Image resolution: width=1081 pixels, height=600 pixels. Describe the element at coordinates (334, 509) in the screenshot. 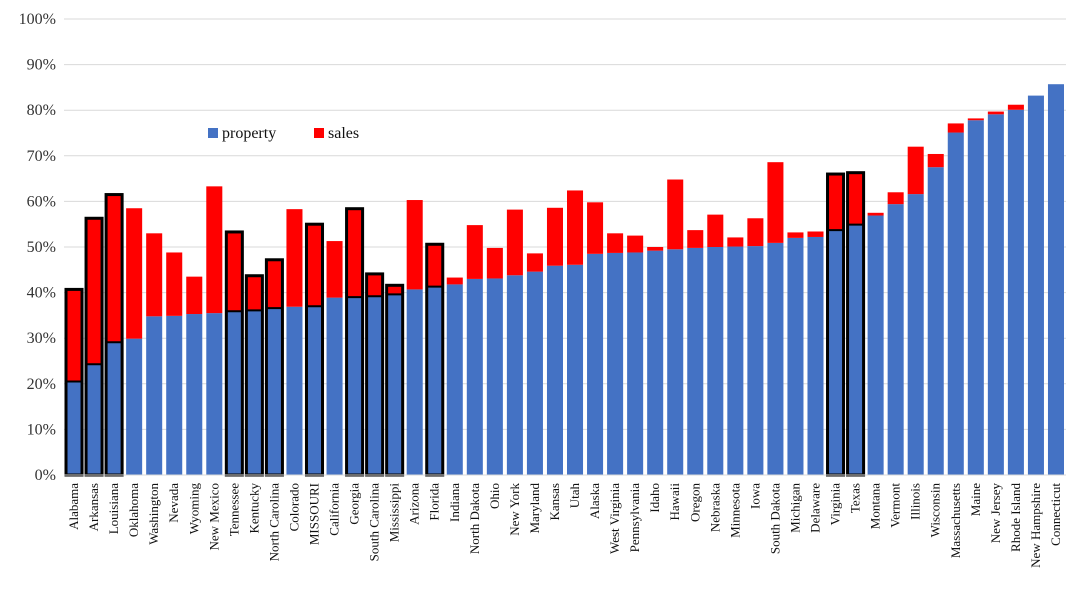

I see `x-category-label: California` at that location.